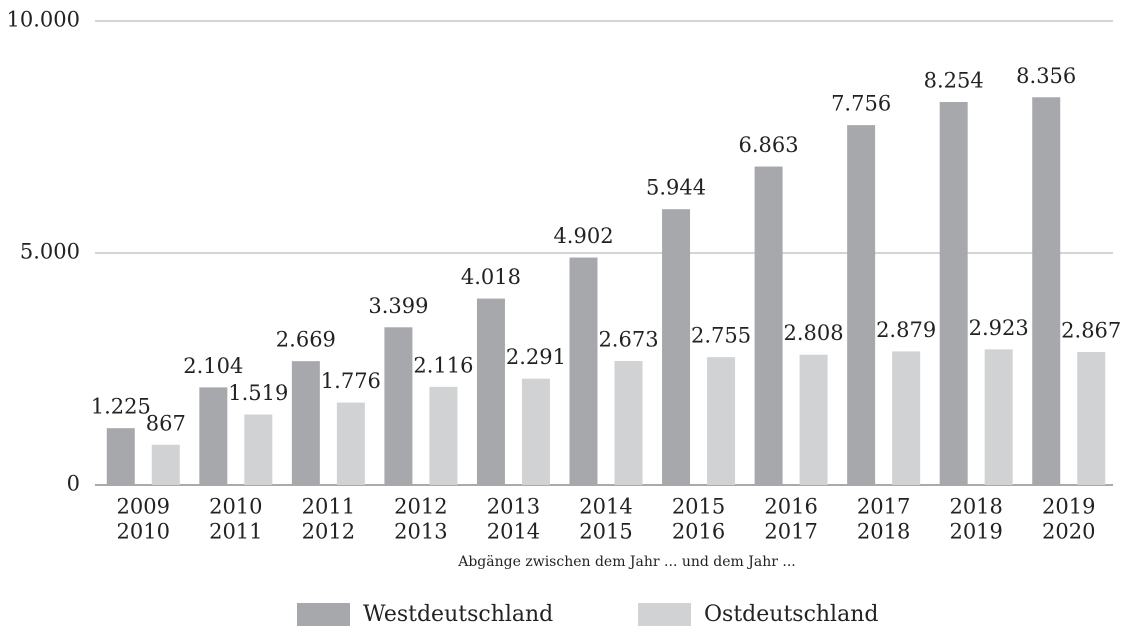  Describe the element at coordinates (491, 277) in the screenshot. I see `value-label: 4.018` at that location.